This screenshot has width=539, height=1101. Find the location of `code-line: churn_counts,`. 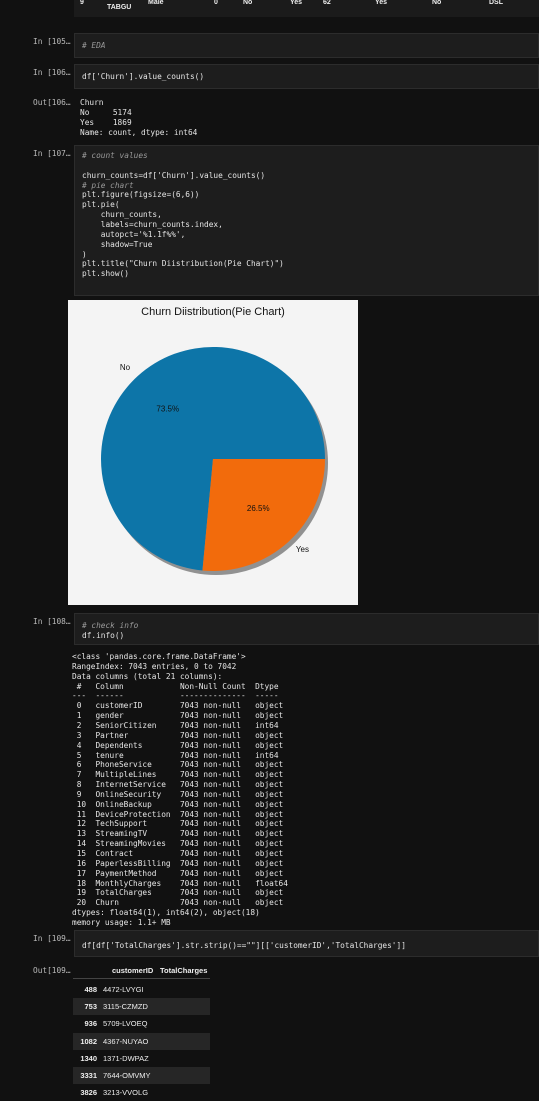

code-line: churn_counts, is located at coordinates (122, 215).